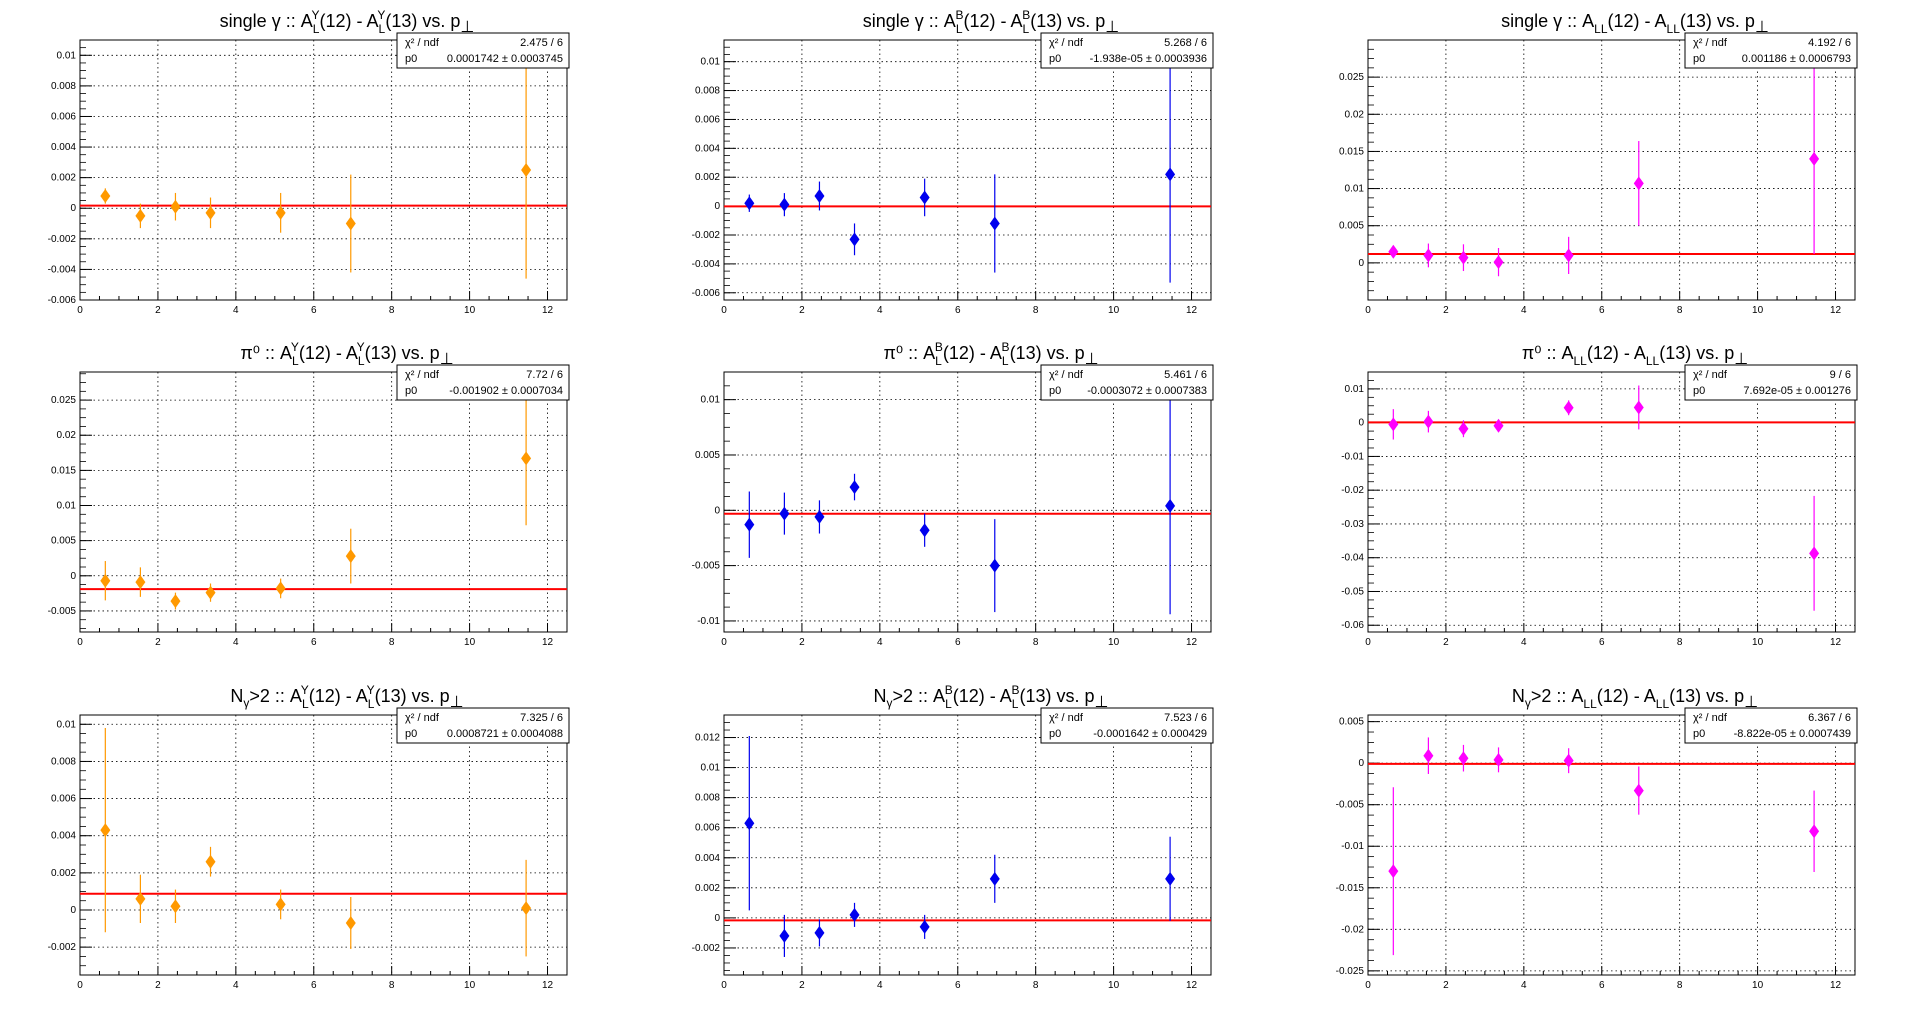 The image size is (1916, 1012). What do you see at coordinates (62, 239) in the screenshot?
I see `y-tick-label: -0.002` at bounding box center [62, 239].